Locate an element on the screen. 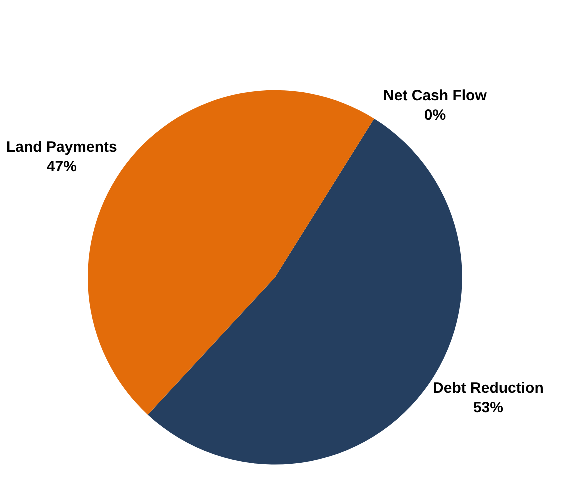 The height and width of the screenshot is (492, 576). data-label: 53% is located at coordinates (488, 407).